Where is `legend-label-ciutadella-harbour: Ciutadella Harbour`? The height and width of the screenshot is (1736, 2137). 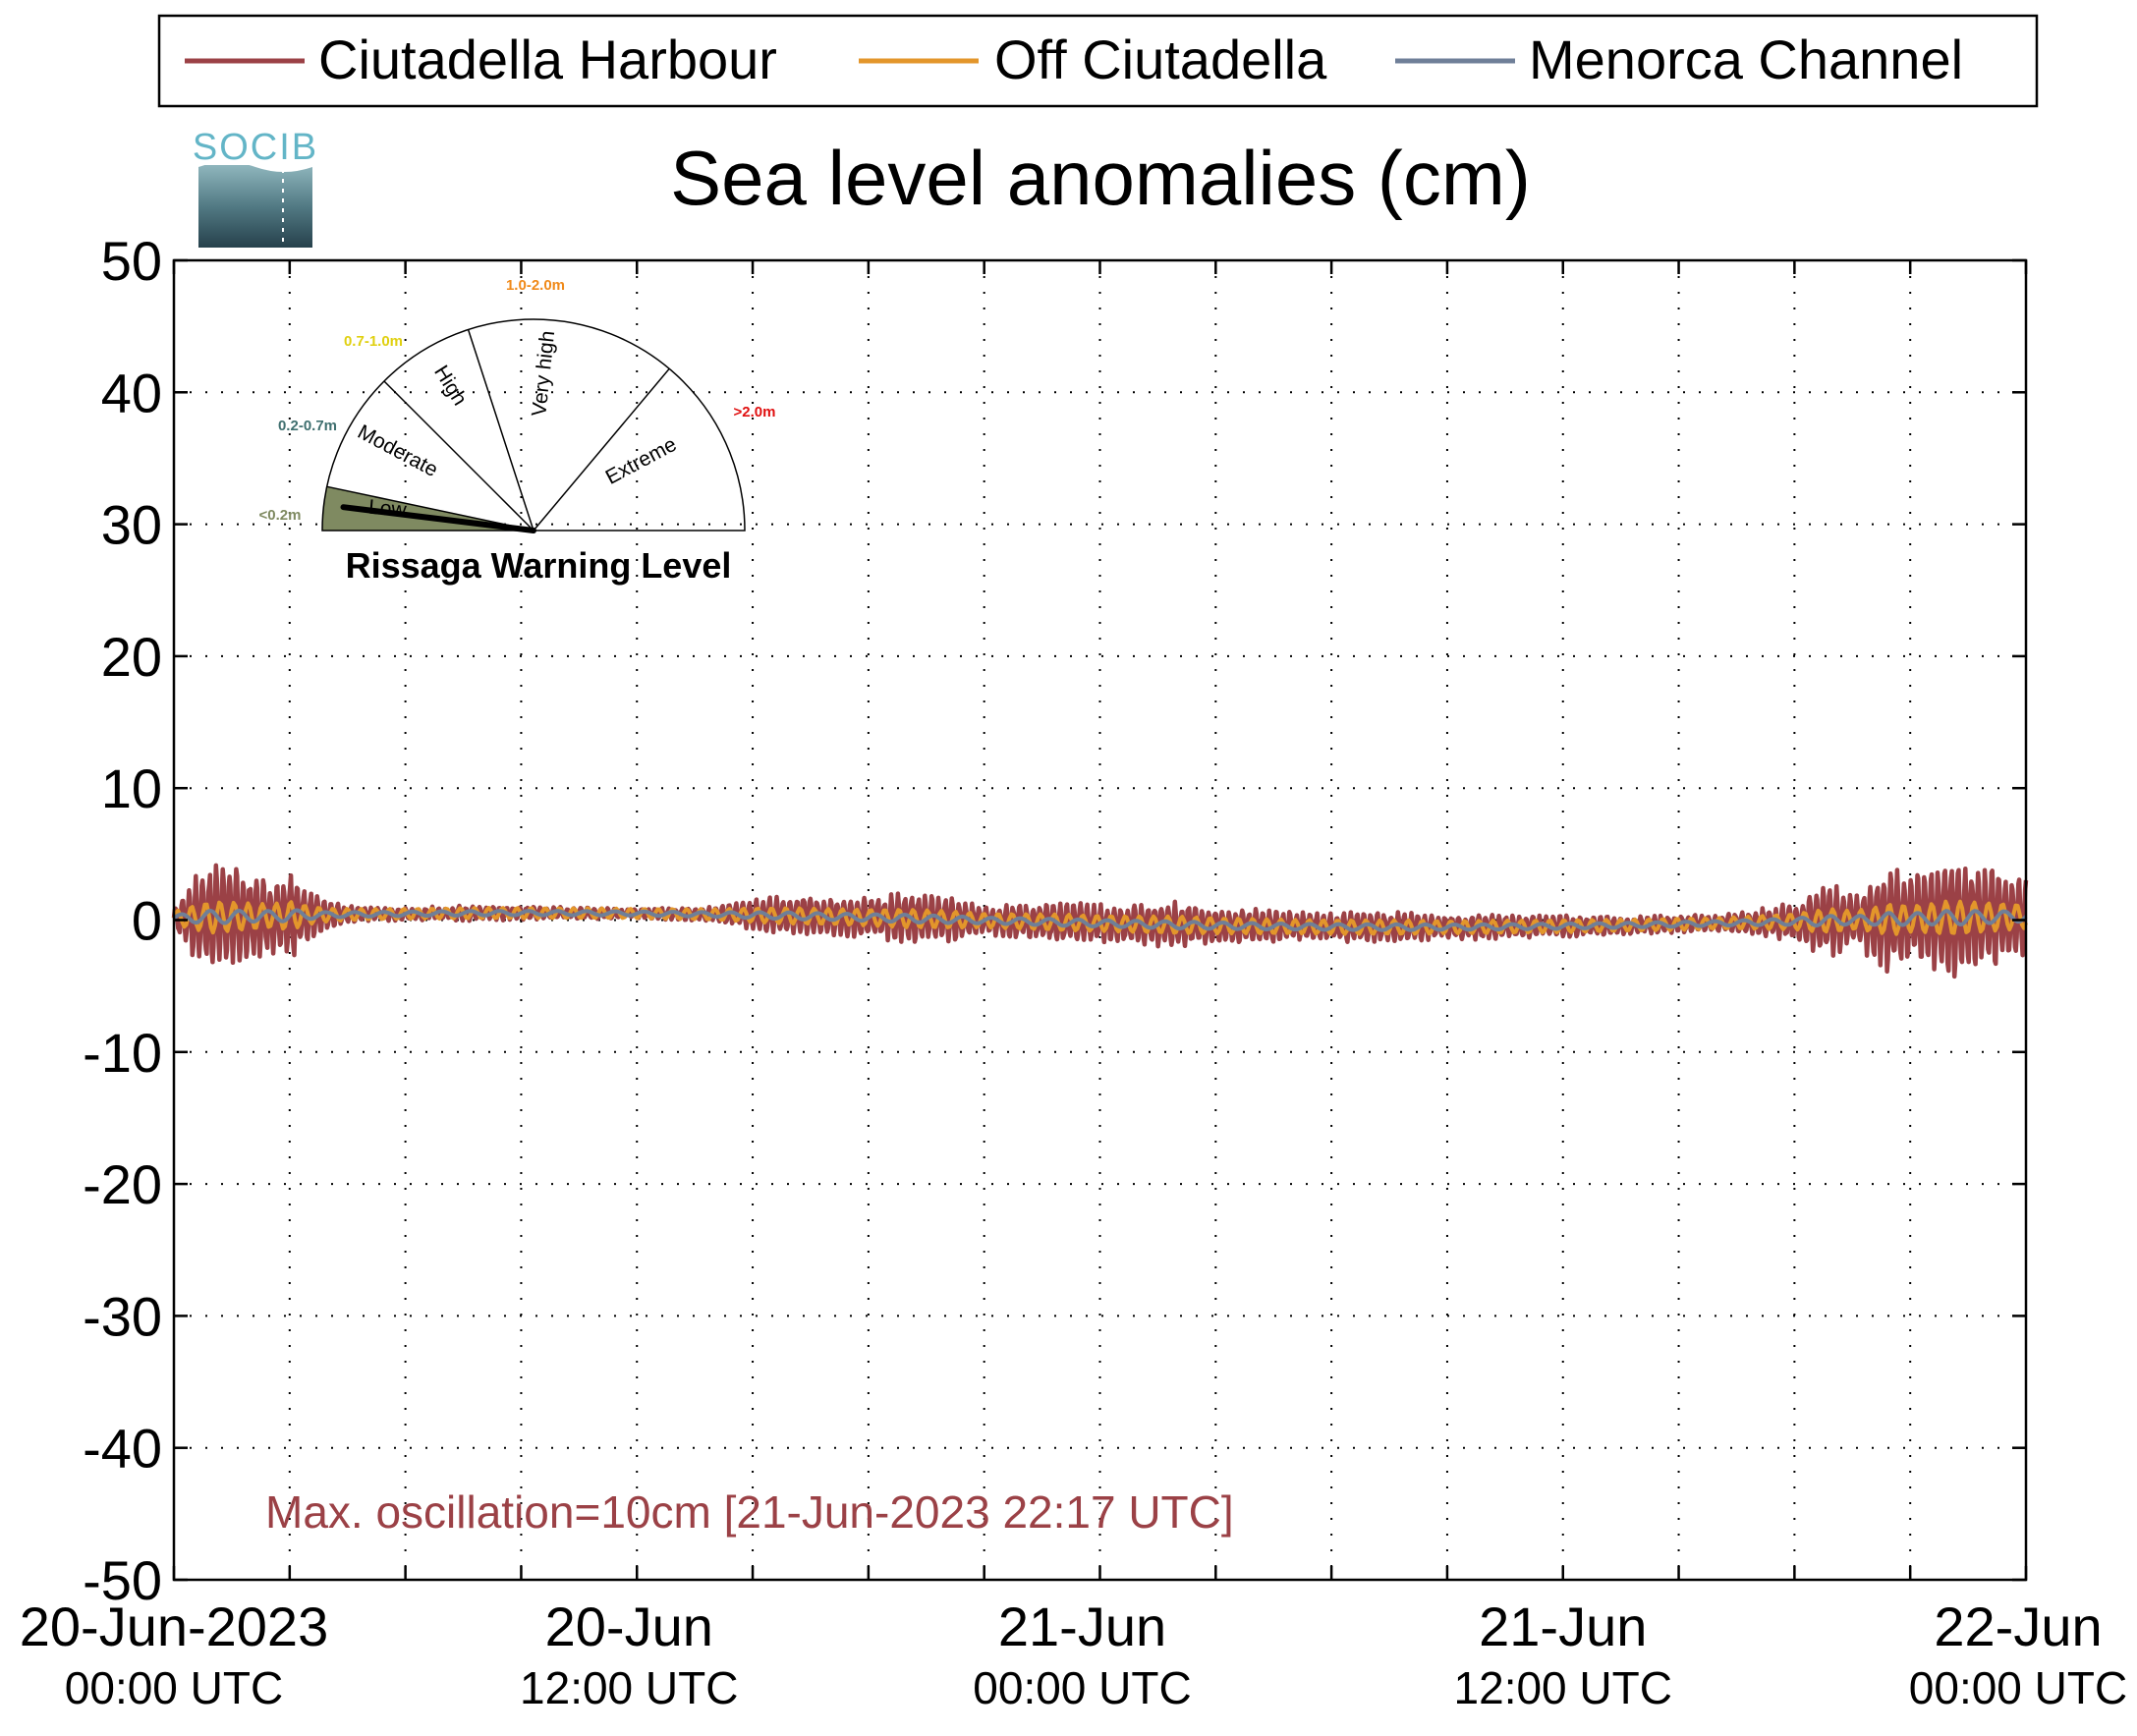 legend-label-ciutadella-harbour: Ciutadella Harbour is located at coordinates (547, 59).